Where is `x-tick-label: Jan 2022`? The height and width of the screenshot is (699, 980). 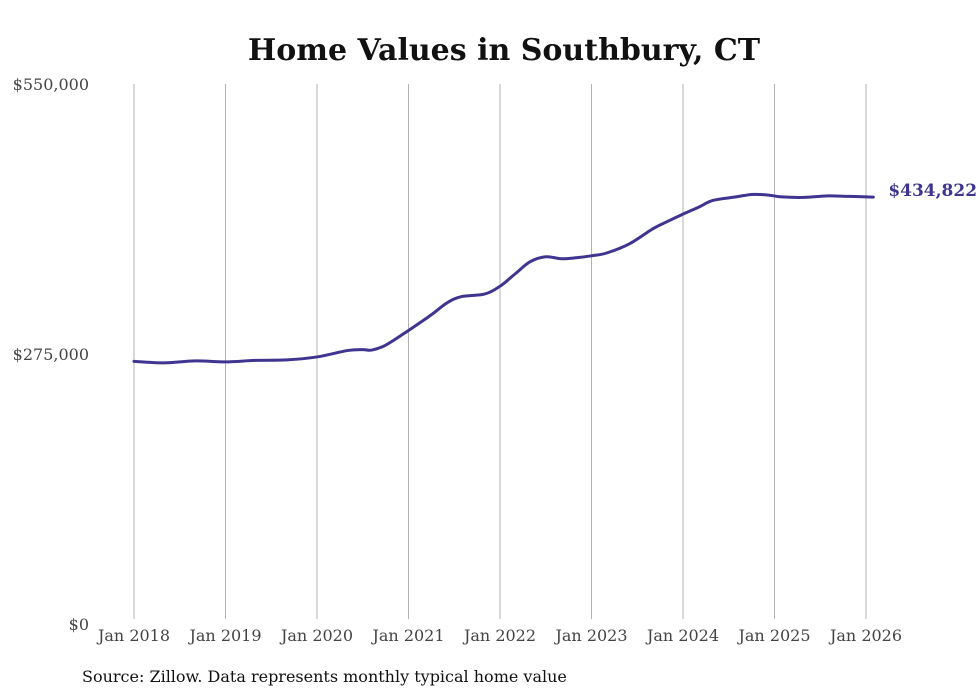 x-tick-label: Jan 2022 is located at coordinates (499, 635).